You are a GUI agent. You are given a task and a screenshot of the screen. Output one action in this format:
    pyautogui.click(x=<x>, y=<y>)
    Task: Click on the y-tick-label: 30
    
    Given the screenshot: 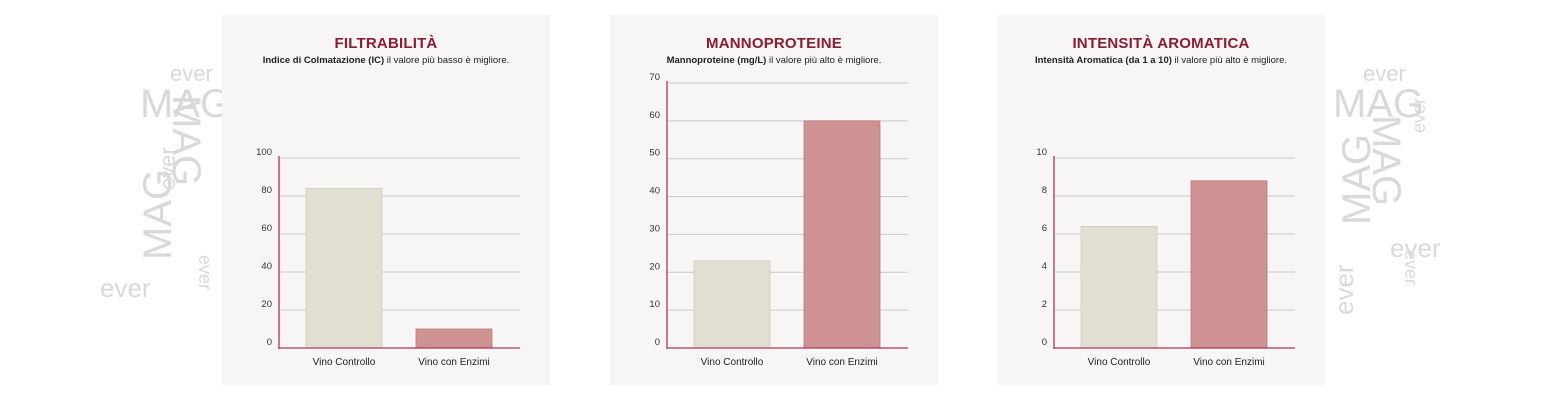 What is the action you would take?
    pyautogui.click(x=654, y=228)
    